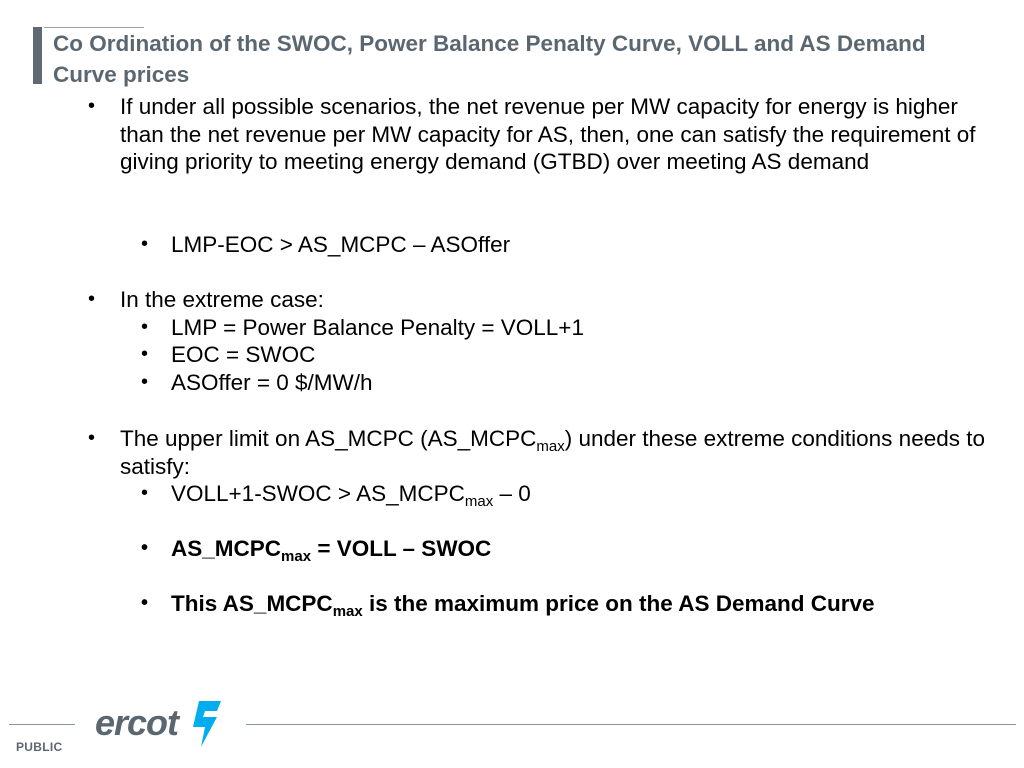  What do you see at coordinates (576, 355) in the screenshot?
I see `bullet-2-sub-2: • EOC = SWOC` at bounding box center [576, 355].